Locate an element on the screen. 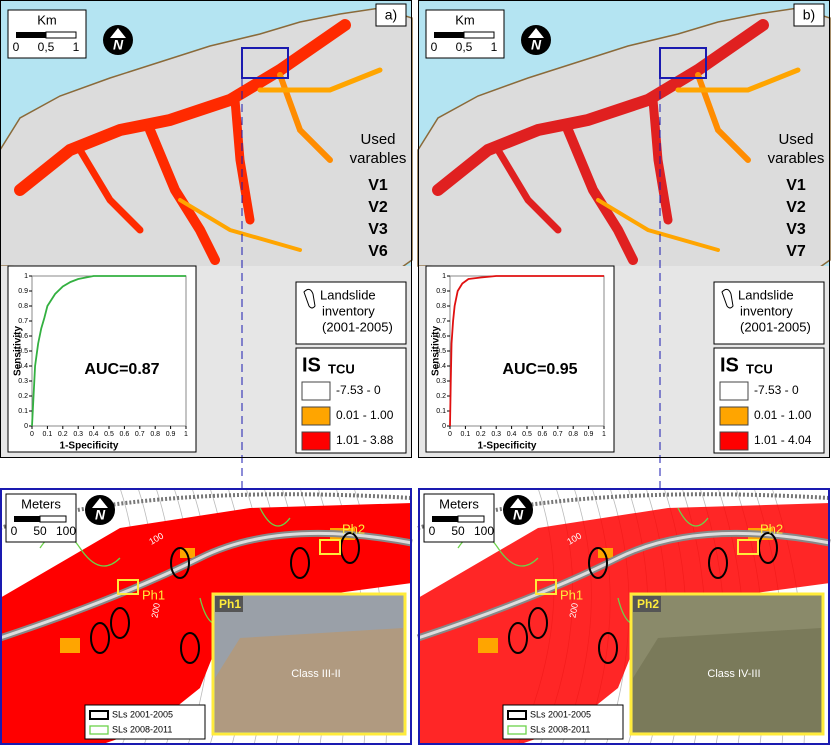 The height and width of the screenshot is (747, 831). auc-annotation: AUC=0.87 is located at coordinates (121, 369).